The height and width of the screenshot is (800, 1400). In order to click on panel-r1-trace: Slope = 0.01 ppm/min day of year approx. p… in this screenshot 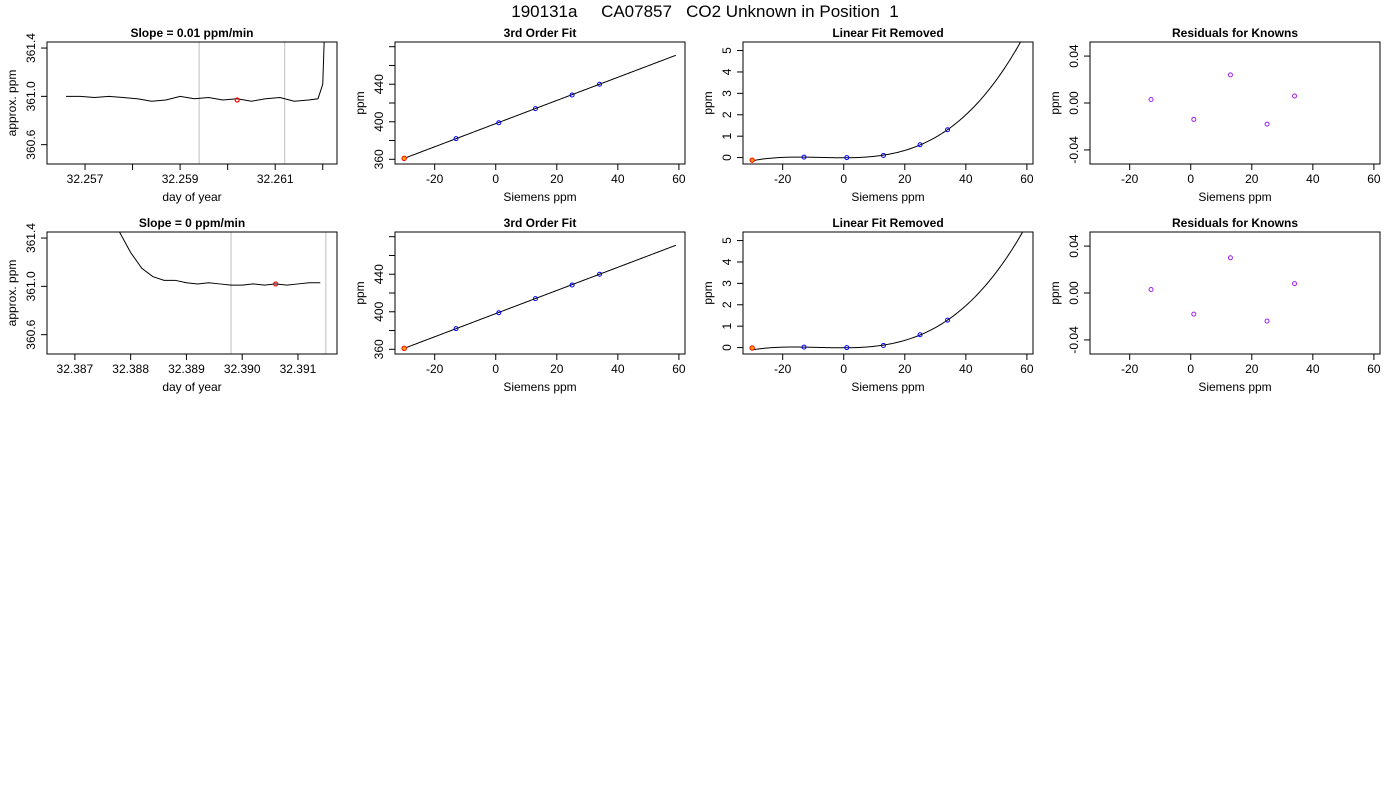, I will do `click(171, 115)`.